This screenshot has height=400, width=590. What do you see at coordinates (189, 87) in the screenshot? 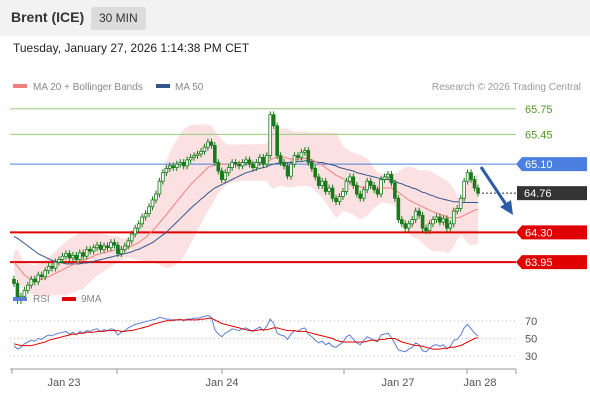
I see `ma50-legend-label: MA 50` at bounding box center [189, 87].